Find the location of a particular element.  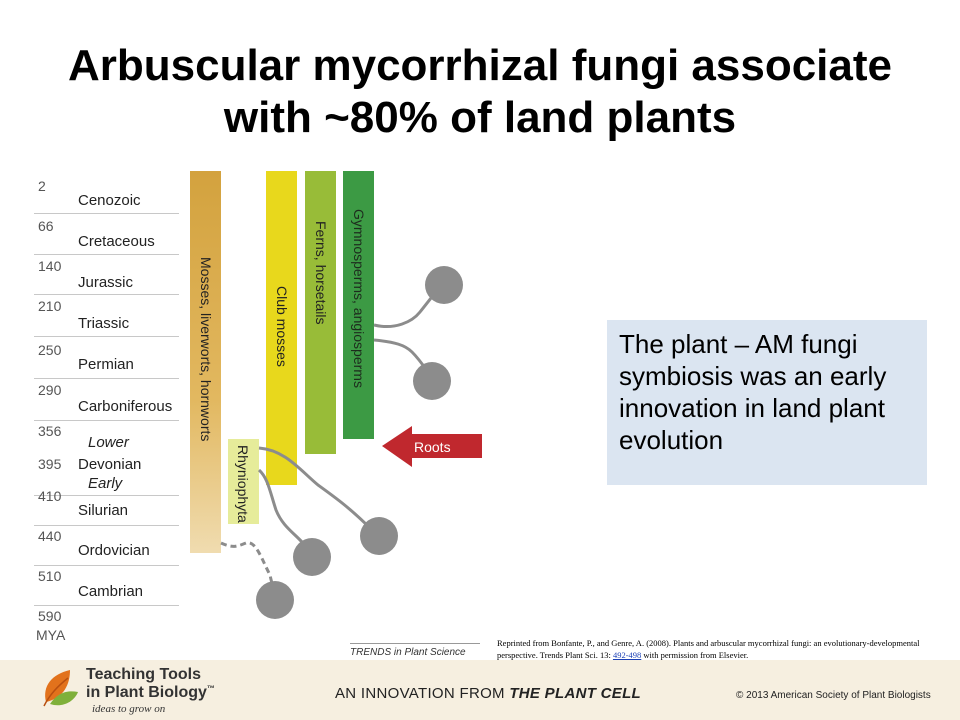

era-mya-3: 210 is located at coordinates (50, 306).